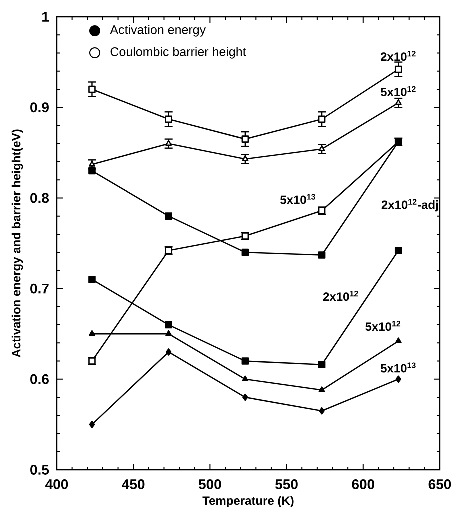  What do you see at coordinates (410, 205) in the screenshot?
I see `legend-label: 2x10$^{12}$-adj` at bounding box center [410, 205].